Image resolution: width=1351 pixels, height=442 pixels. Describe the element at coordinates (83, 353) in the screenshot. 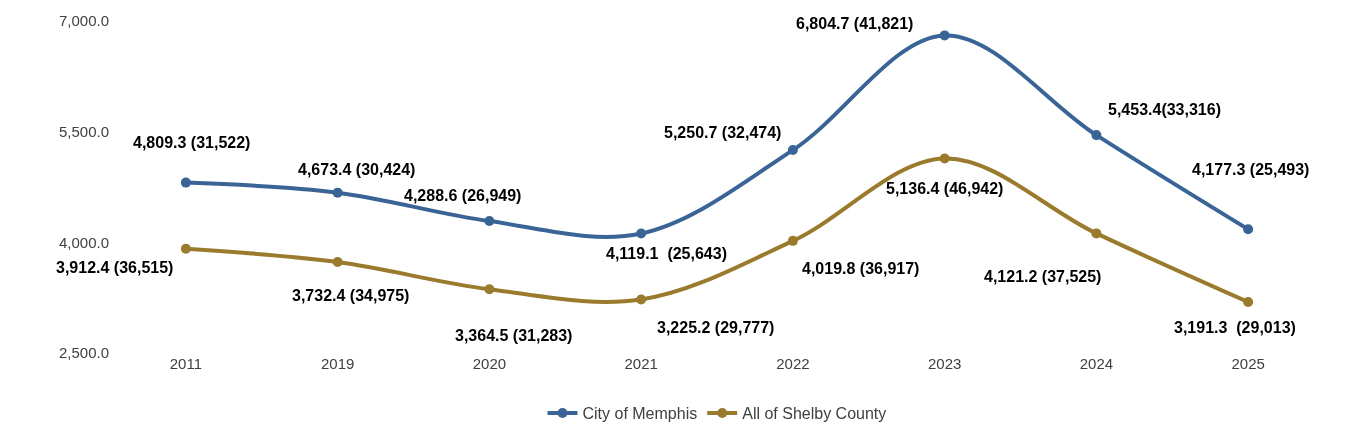

I see `y-tick-label: 2,500.0` at that location.